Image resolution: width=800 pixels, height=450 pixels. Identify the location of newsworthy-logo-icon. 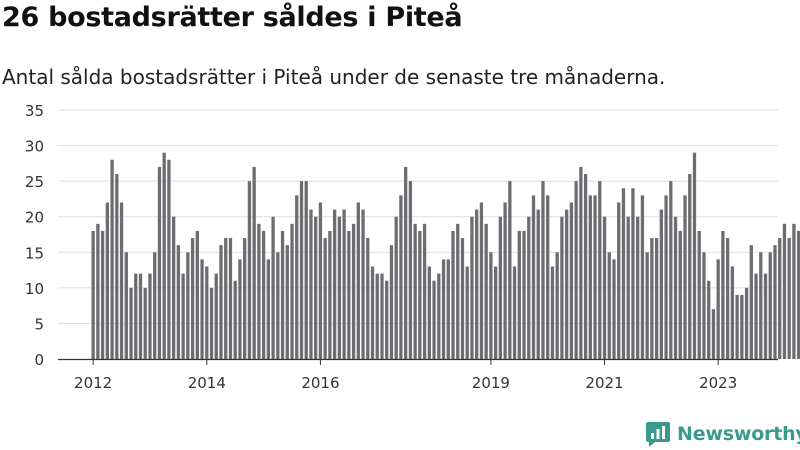
(658, 434).